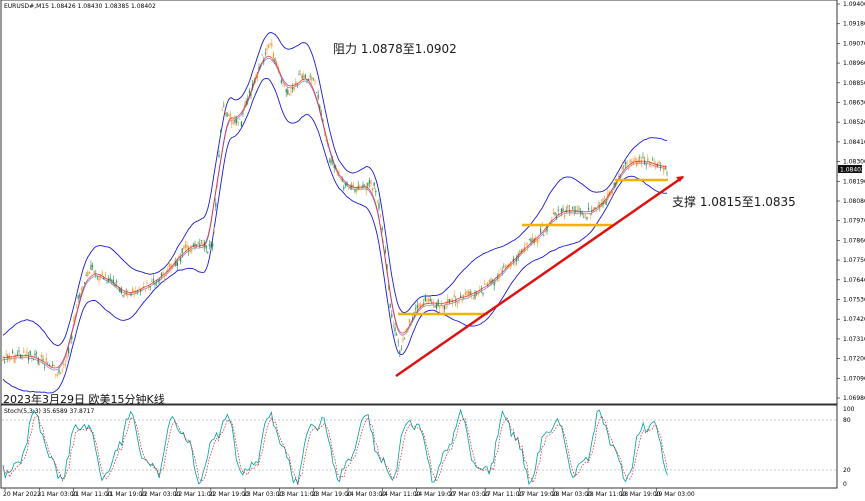 The height and width of the screenshot is (501, 865). What do you see at coordinates (332, 494) in the screenshot?
I see `time-tick-label: 23 Mar 19:00` at bounding box center [332, 494].